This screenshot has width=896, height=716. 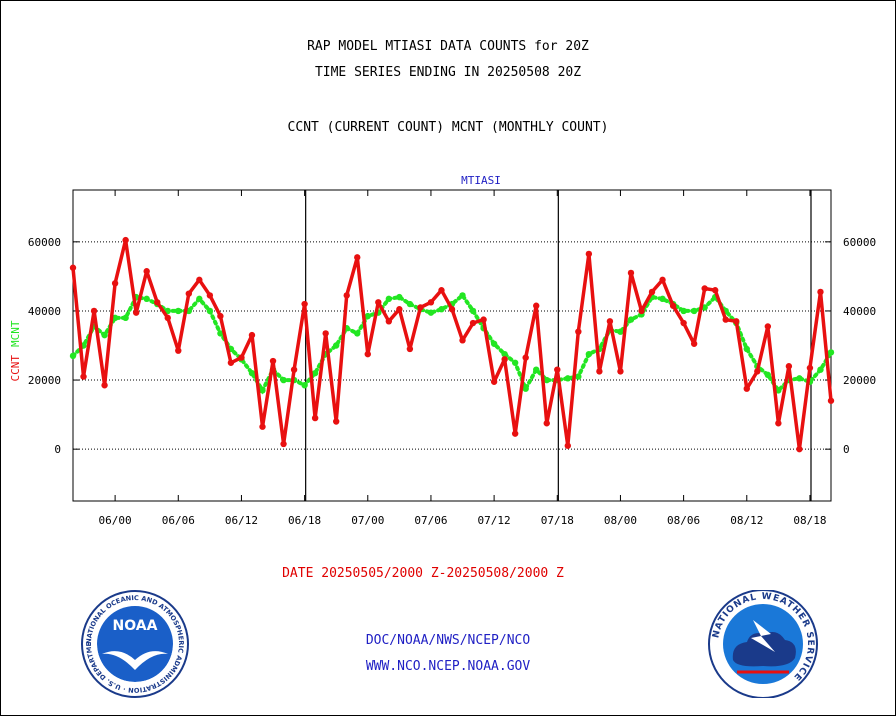 What do you see at coordinates (57, 449) in the screenshot?
I see `y-tick-label-left: 0` at bounding box center [57, 449].